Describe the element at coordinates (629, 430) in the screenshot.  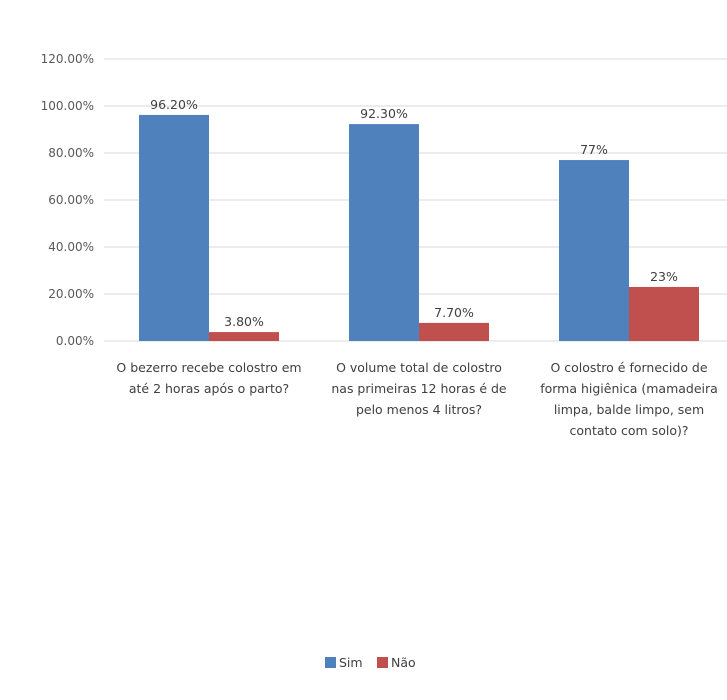
I see `category-label: contato com solo)?` at that location.